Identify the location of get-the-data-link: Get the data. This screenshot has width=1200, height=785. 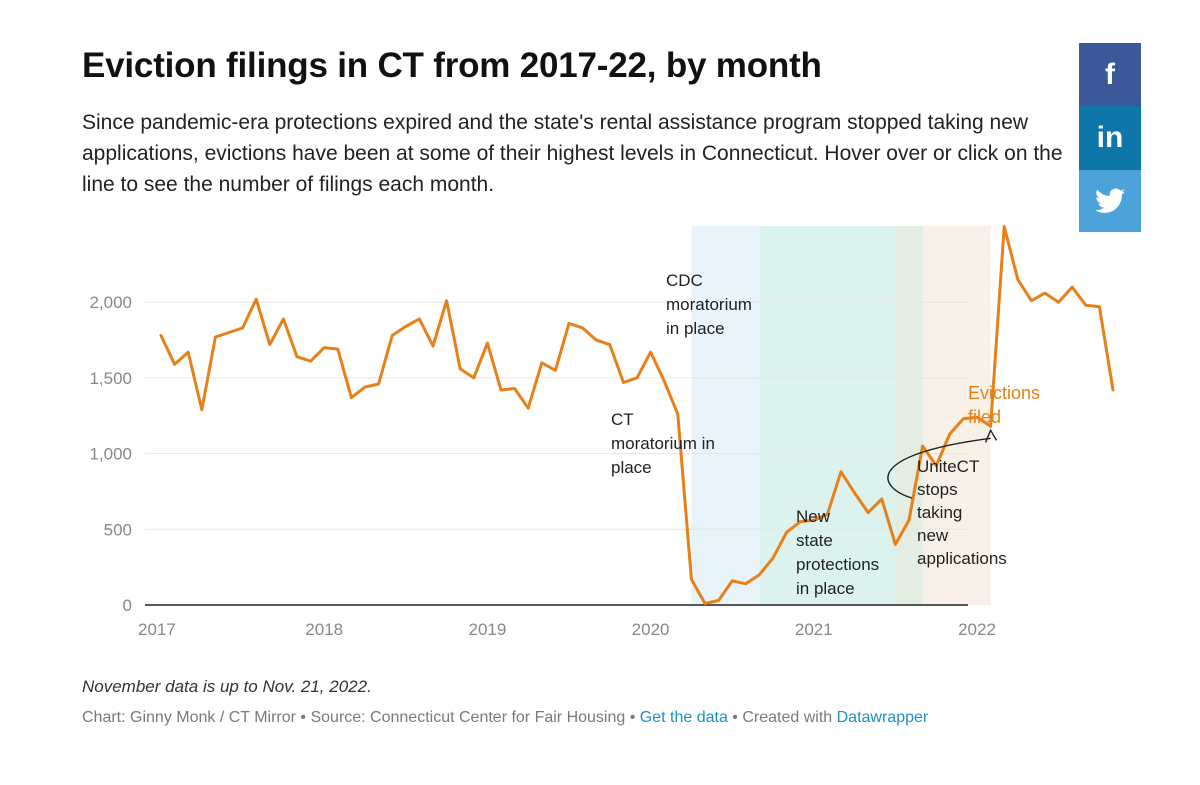
(683, 717).